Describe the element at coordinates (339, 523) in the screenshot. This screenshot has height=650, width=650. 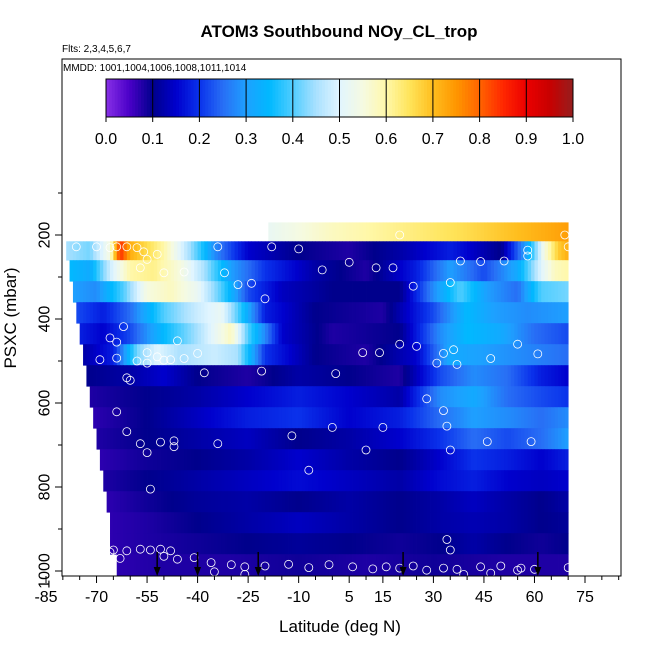
I see `heatmap-band` at that location.